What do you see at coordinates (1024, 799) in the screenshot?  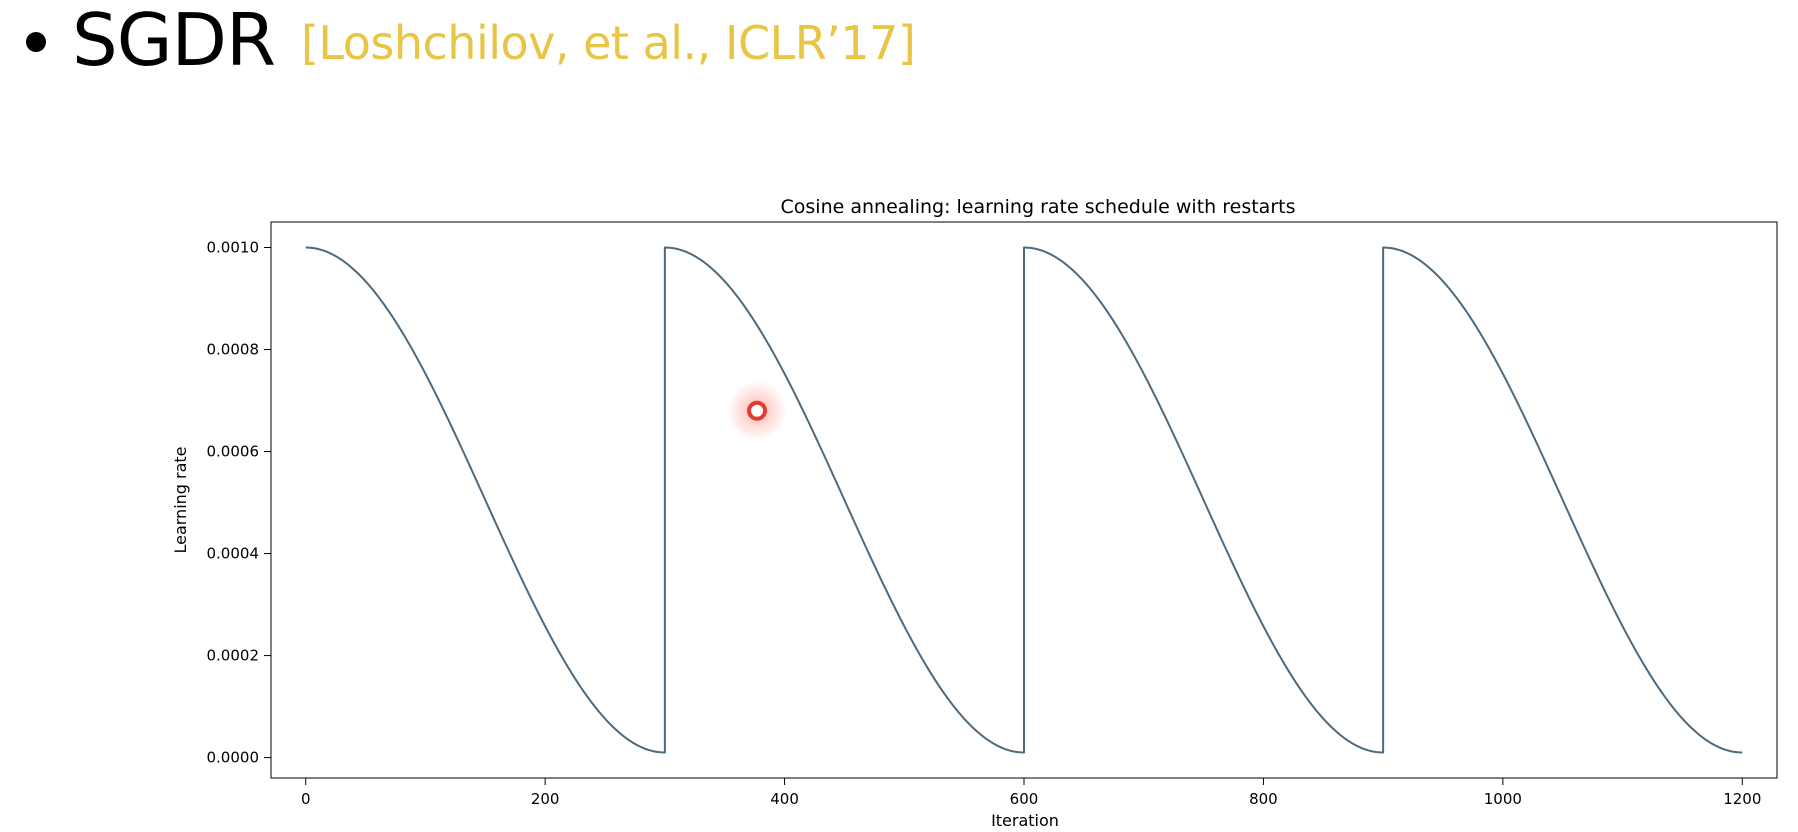 I see `x-tick-label: 600` at bounding box center [1024, 799].